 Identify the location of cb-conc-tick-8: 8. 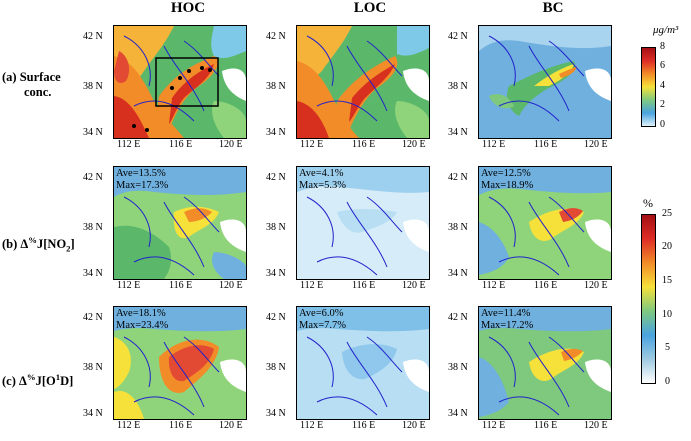
(662, 46).